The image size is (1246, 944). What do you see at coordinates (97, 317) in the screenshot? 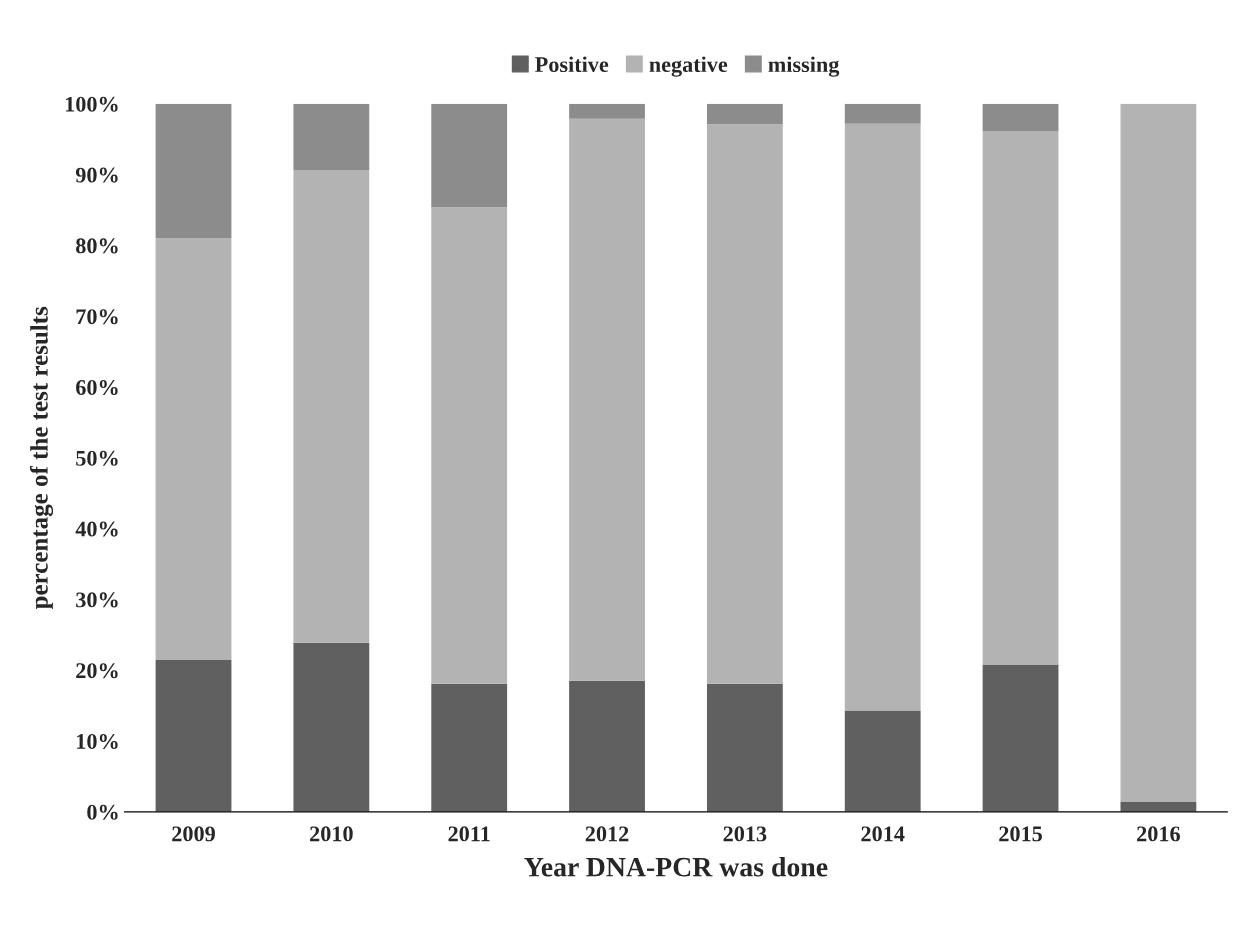
I see `y-tick-label: 70%` at bounding box center [97, 317].